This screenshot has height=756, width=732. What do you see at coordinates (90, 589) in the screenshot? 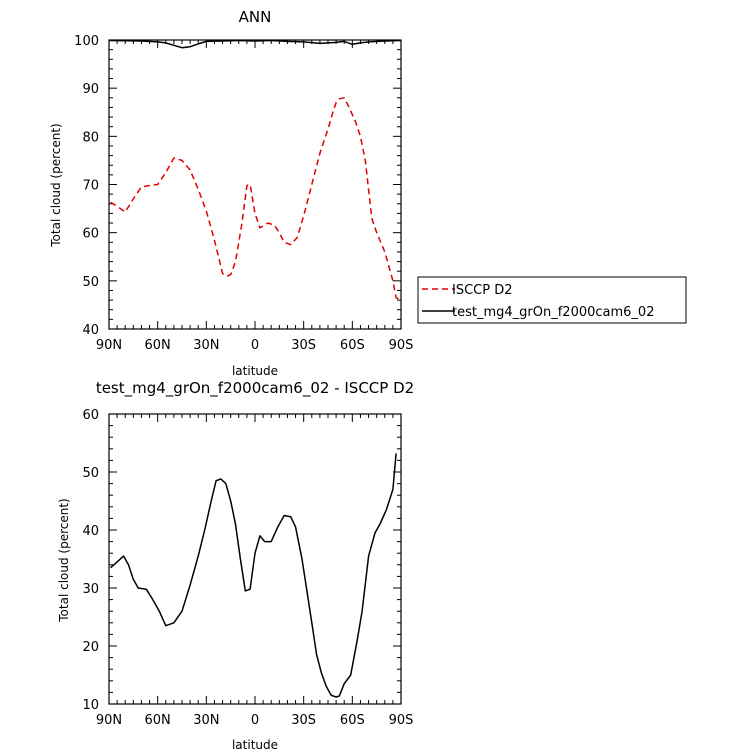
I see `bottom-y-tick-label: 30` at bounding box center [90, 589].